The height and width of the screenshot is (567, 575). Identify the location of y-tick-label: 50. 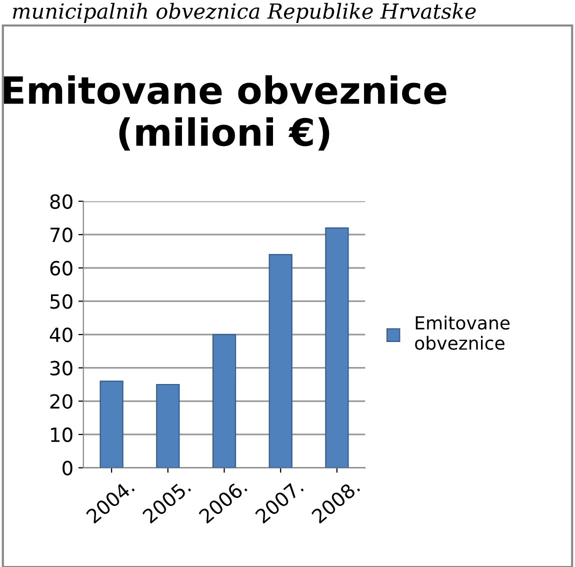
(61, 301).